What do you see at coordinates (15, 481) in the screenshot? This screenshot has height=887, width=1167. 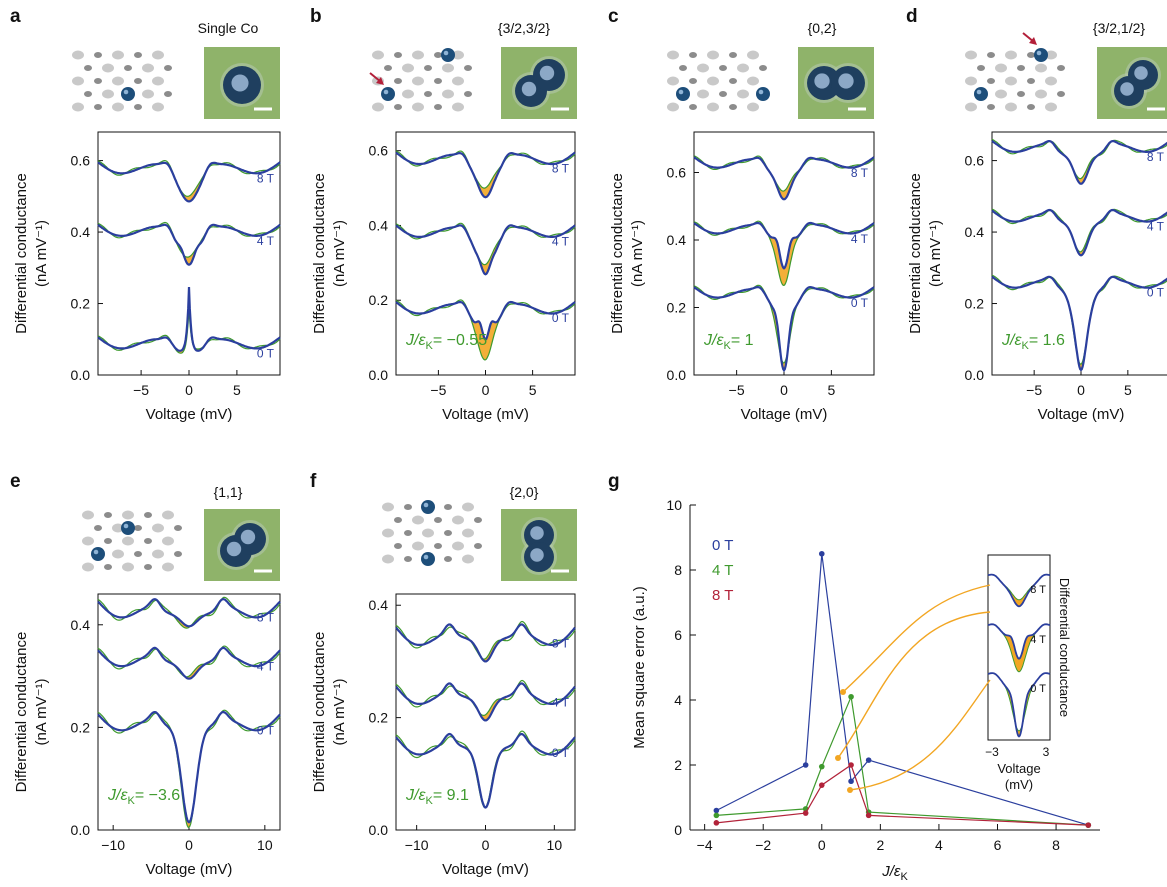 I see `panel-letter: e` at bounding box center [15, 481].